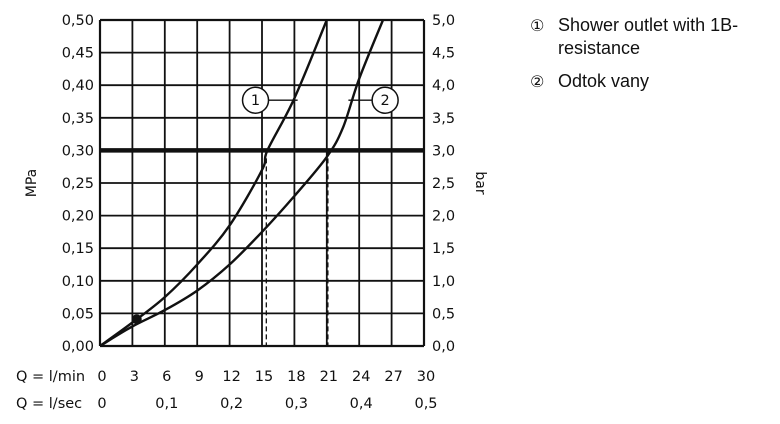 The image size is (780, 424). What do you see at coordinates (443, 21) in the screenshot?
I see `y2-tick-label: 5,0` at bounding box center [443, 21].